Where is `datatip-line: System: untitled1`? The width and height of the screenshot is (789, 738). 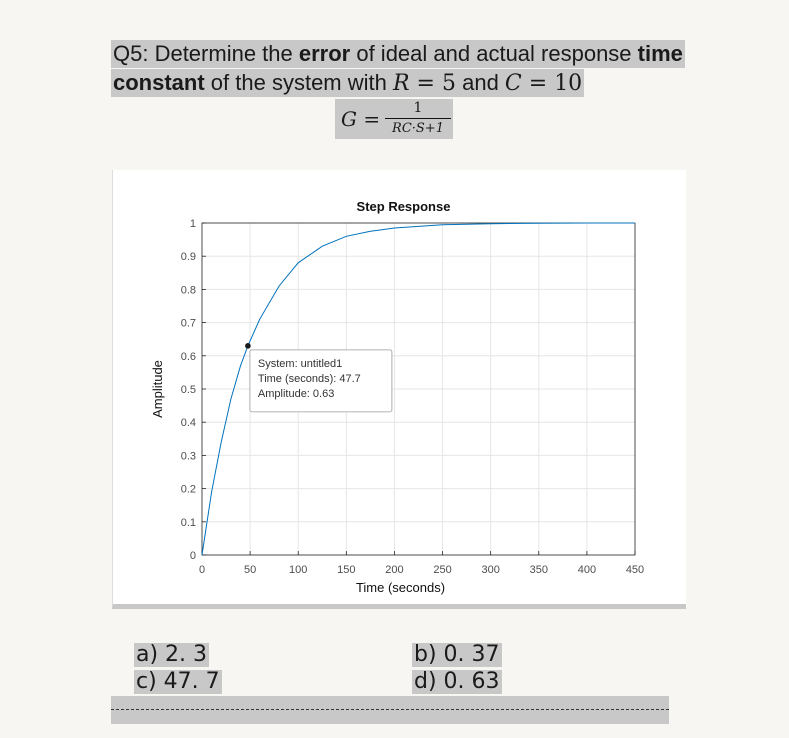 datatip-line: System: untitled1 is located at coordinates (300, 364).